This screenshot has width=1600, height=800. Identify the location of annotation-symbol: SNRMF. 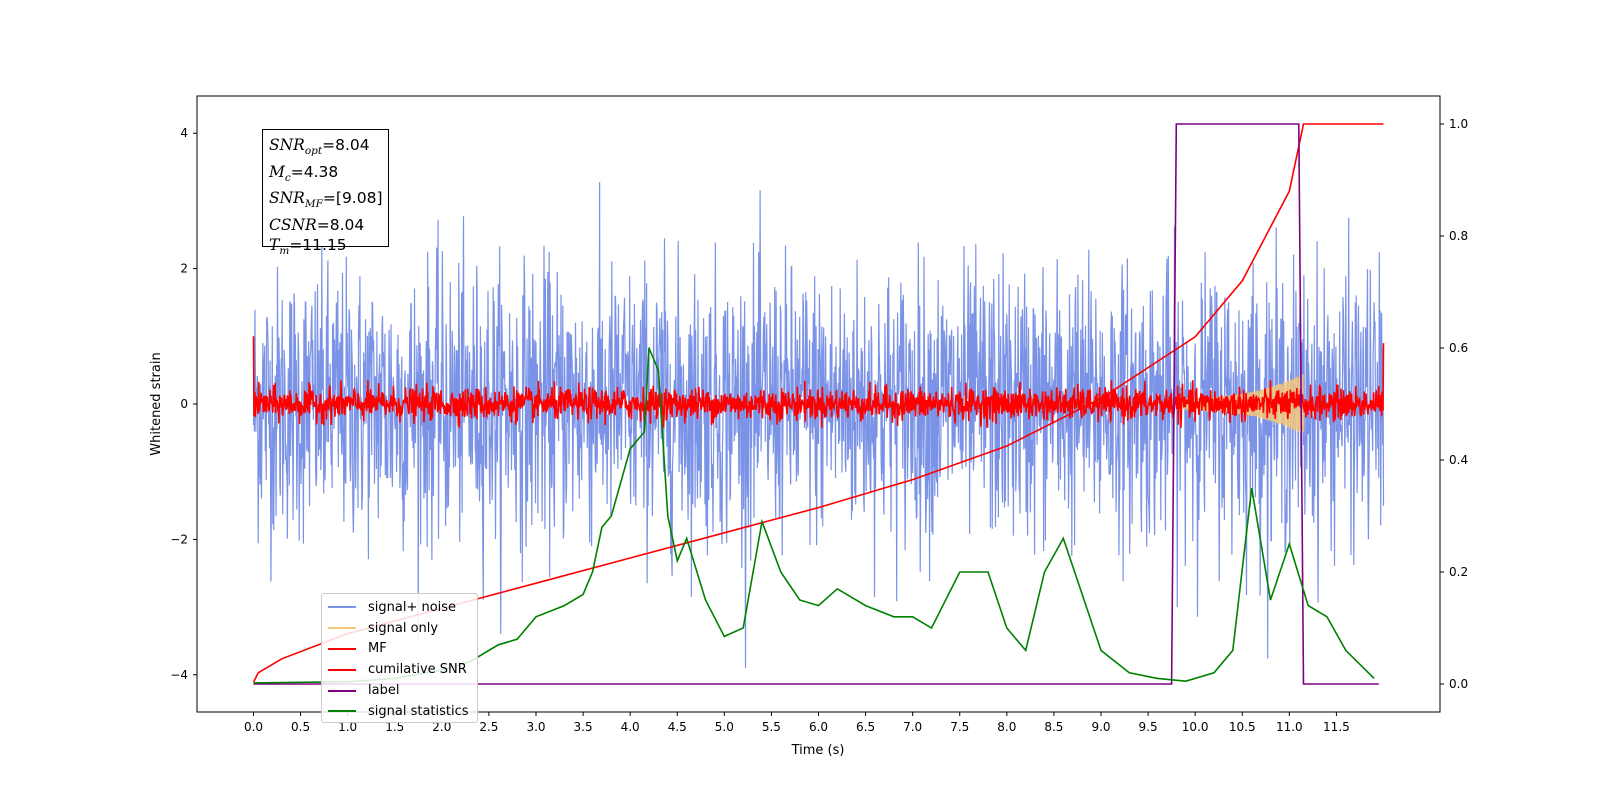
(296, 200).